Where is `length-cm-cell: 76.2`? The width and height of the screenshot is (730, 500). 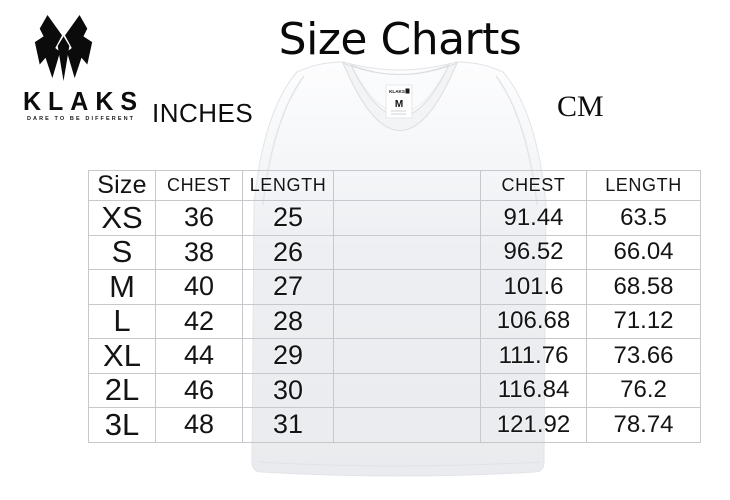
length-cm-cell: 76.2 is located at coordinates (644, 390).